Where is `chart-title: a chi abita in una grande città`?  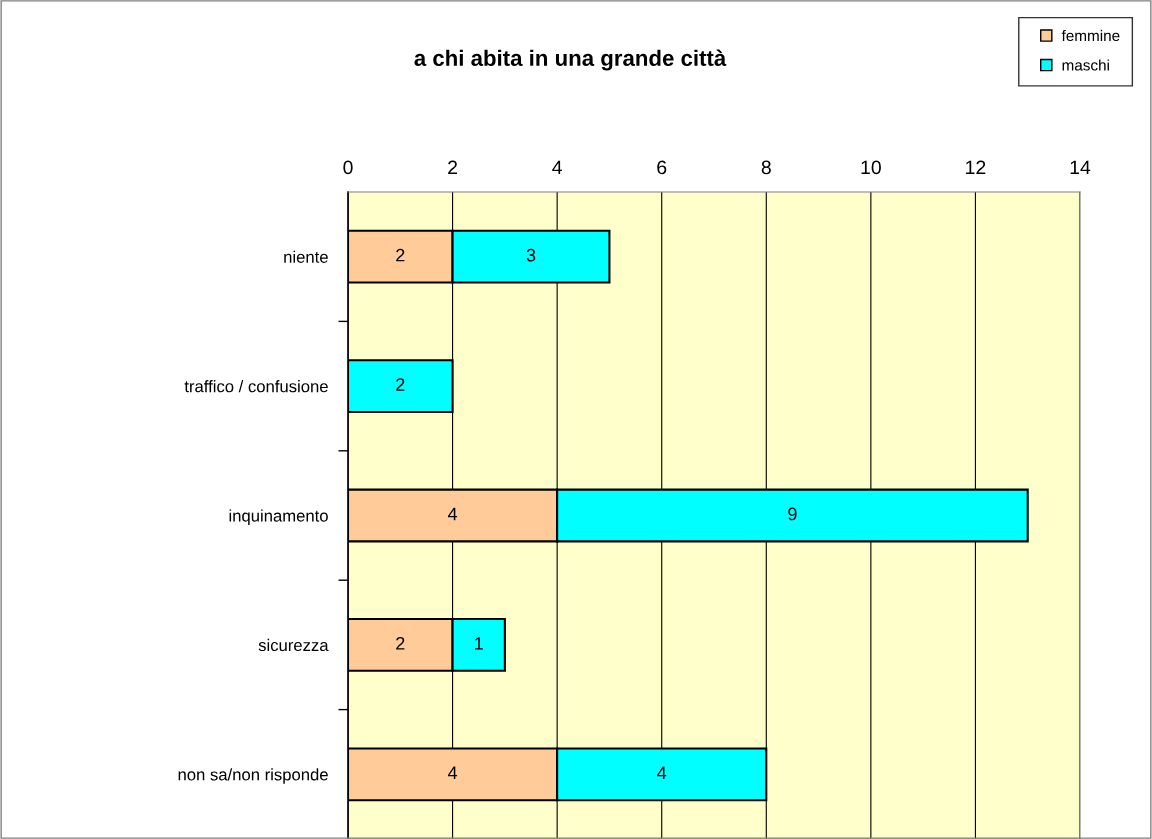
chart-title: a chi abita in una grande città is located at coordinates (570, 60).